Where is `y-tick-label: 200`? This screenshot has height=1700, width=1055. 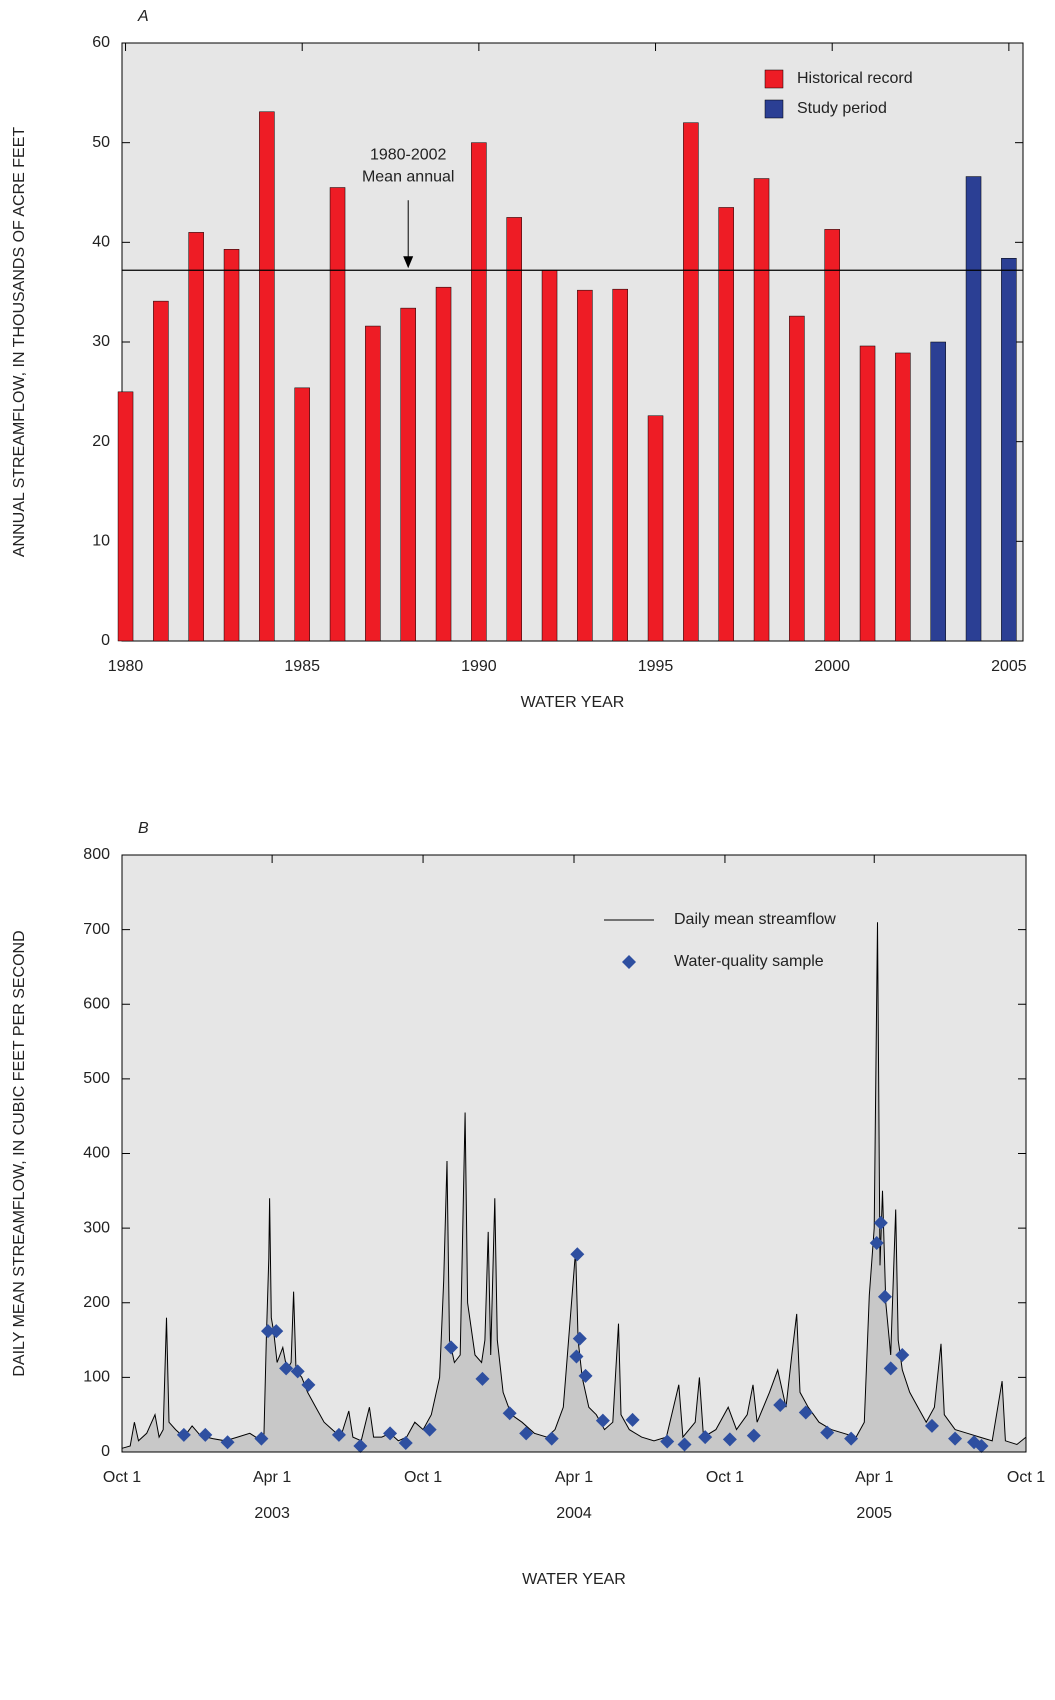 y-tick-label: 200 is located at coordinates (96, 1302).